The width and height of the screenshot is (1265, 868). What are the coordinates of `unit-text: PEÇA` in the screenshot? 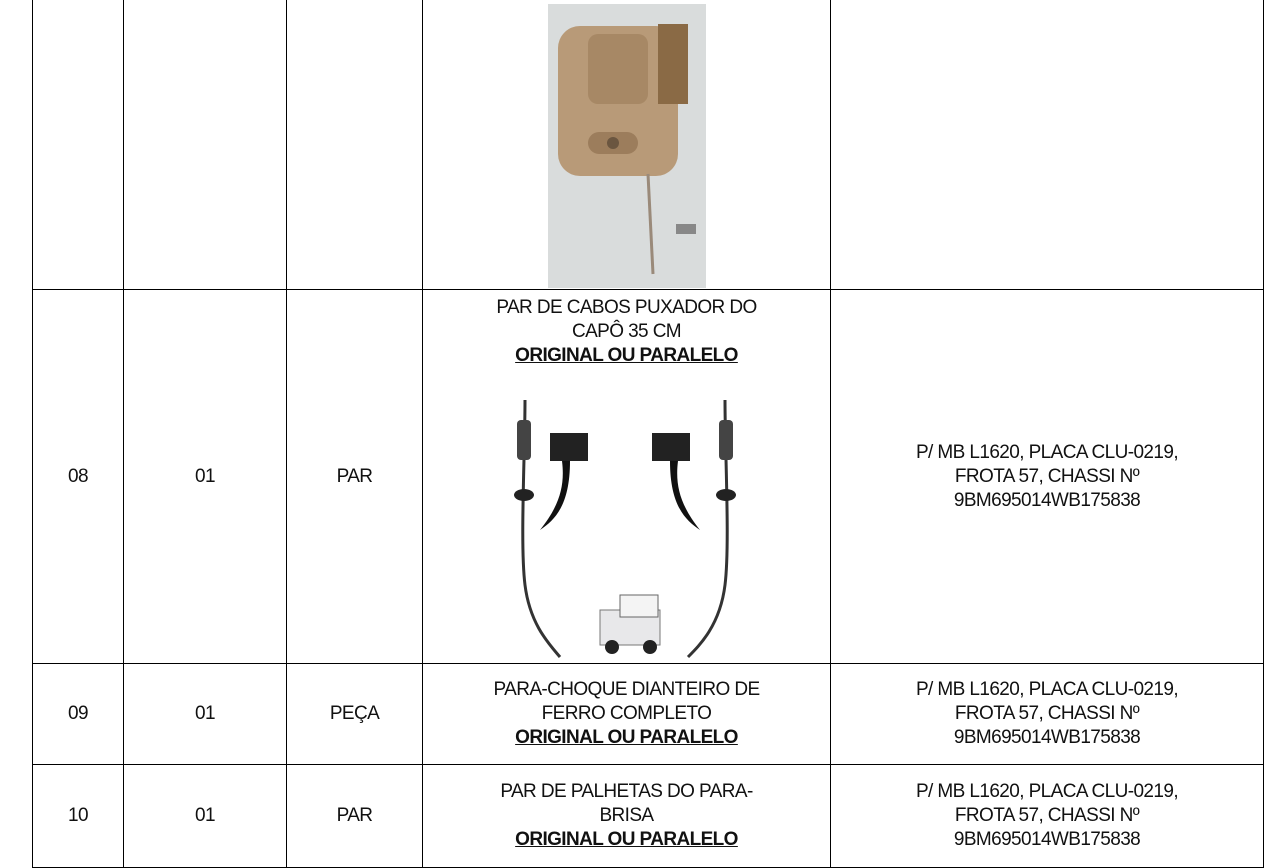 It's located at (354, 713).